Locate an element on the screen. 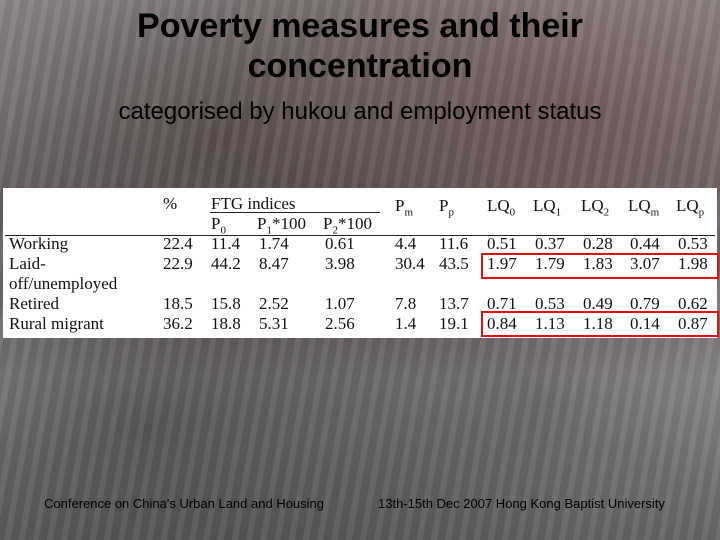 This screenshot has width=720, height=540. row-label-continued: off/unemployed is located at coordinates (63, 283).